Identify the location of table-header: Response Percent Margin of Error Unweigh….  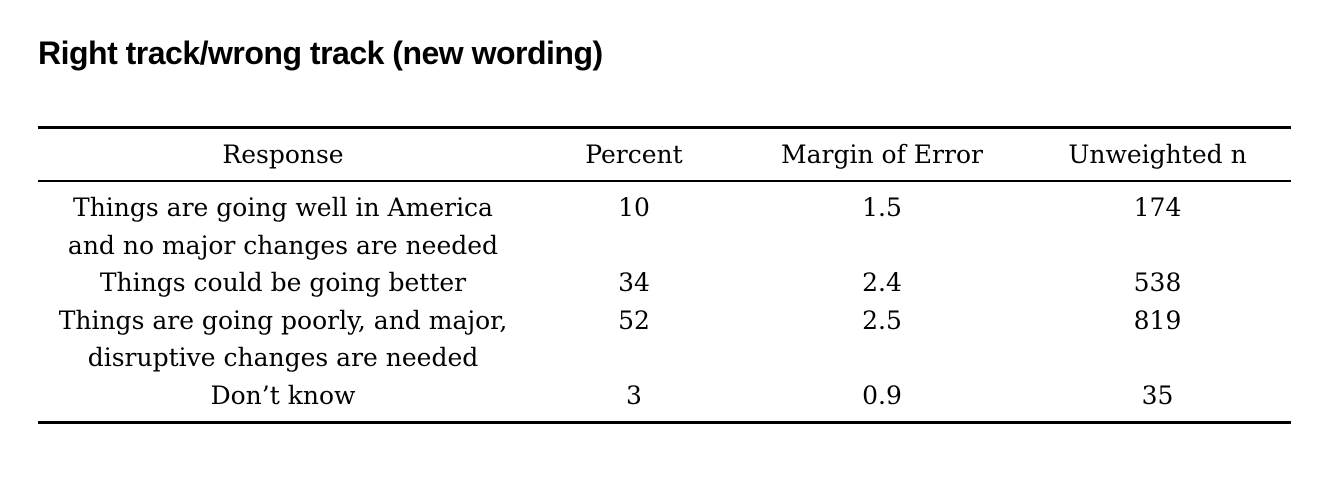
(664, 154).